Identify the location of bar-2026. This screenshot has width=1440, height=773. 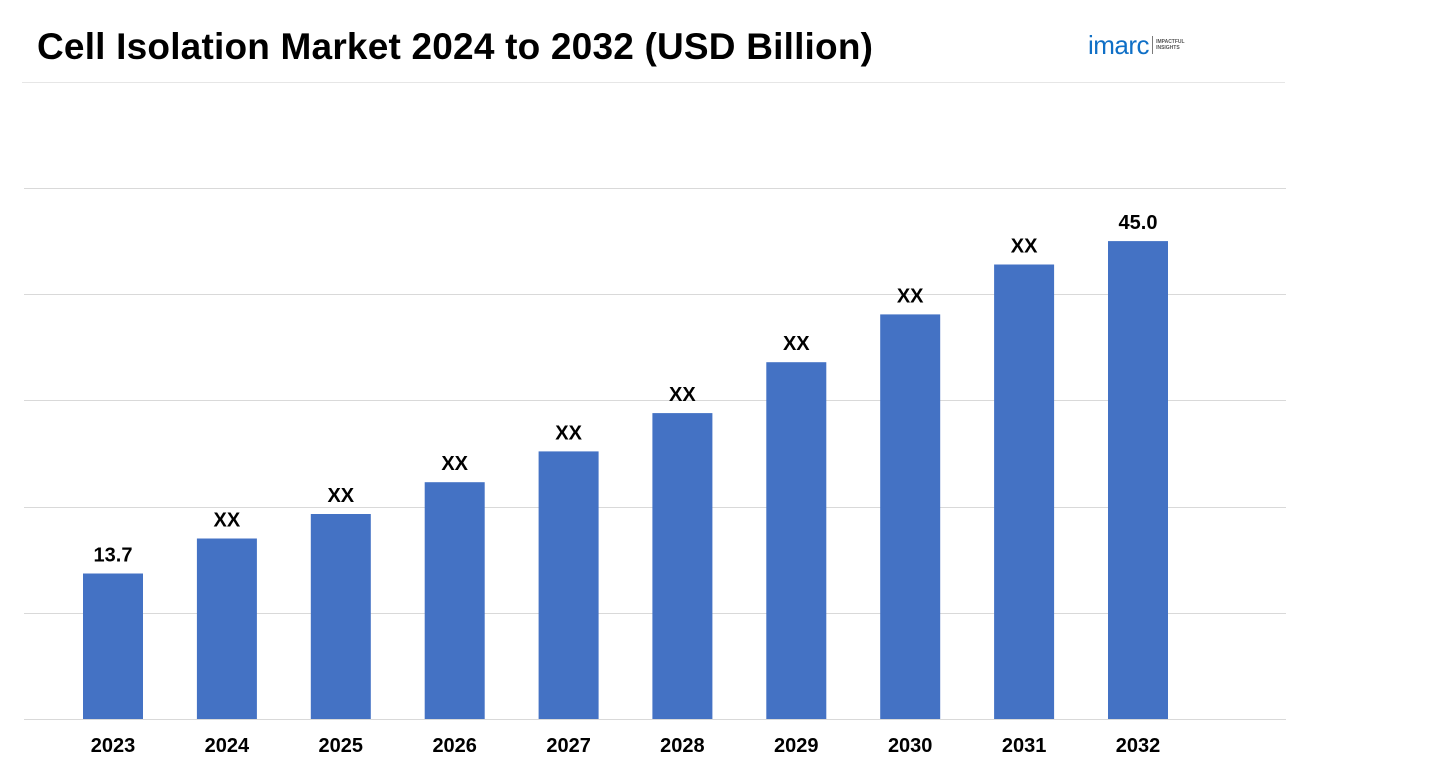
(454, 600).